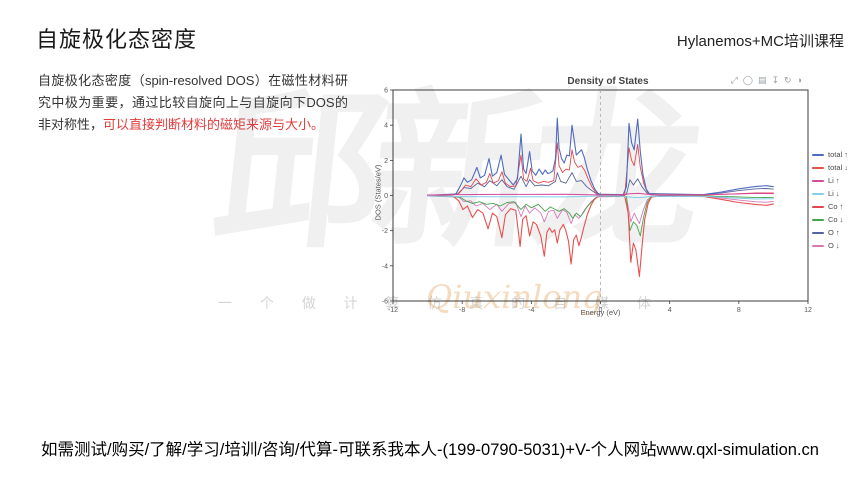 This screenshot has width=860, height=484. I want to click on legend-item-li-up: Li ↑, so click(830, 180).